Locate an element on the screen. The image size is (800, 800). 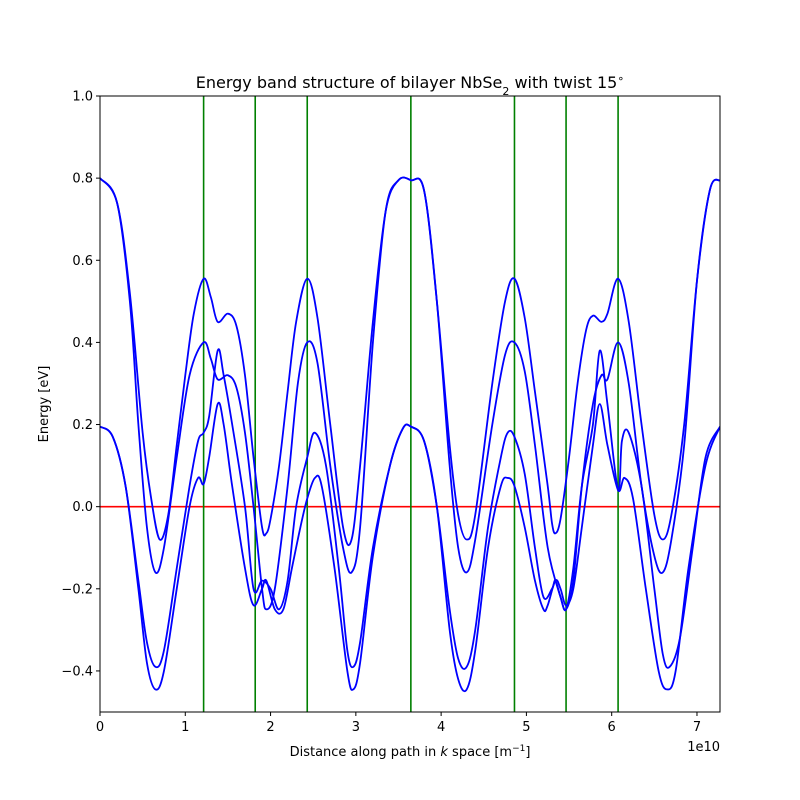
y-tick-label: 1.0 is located at coordinates (82, 97).